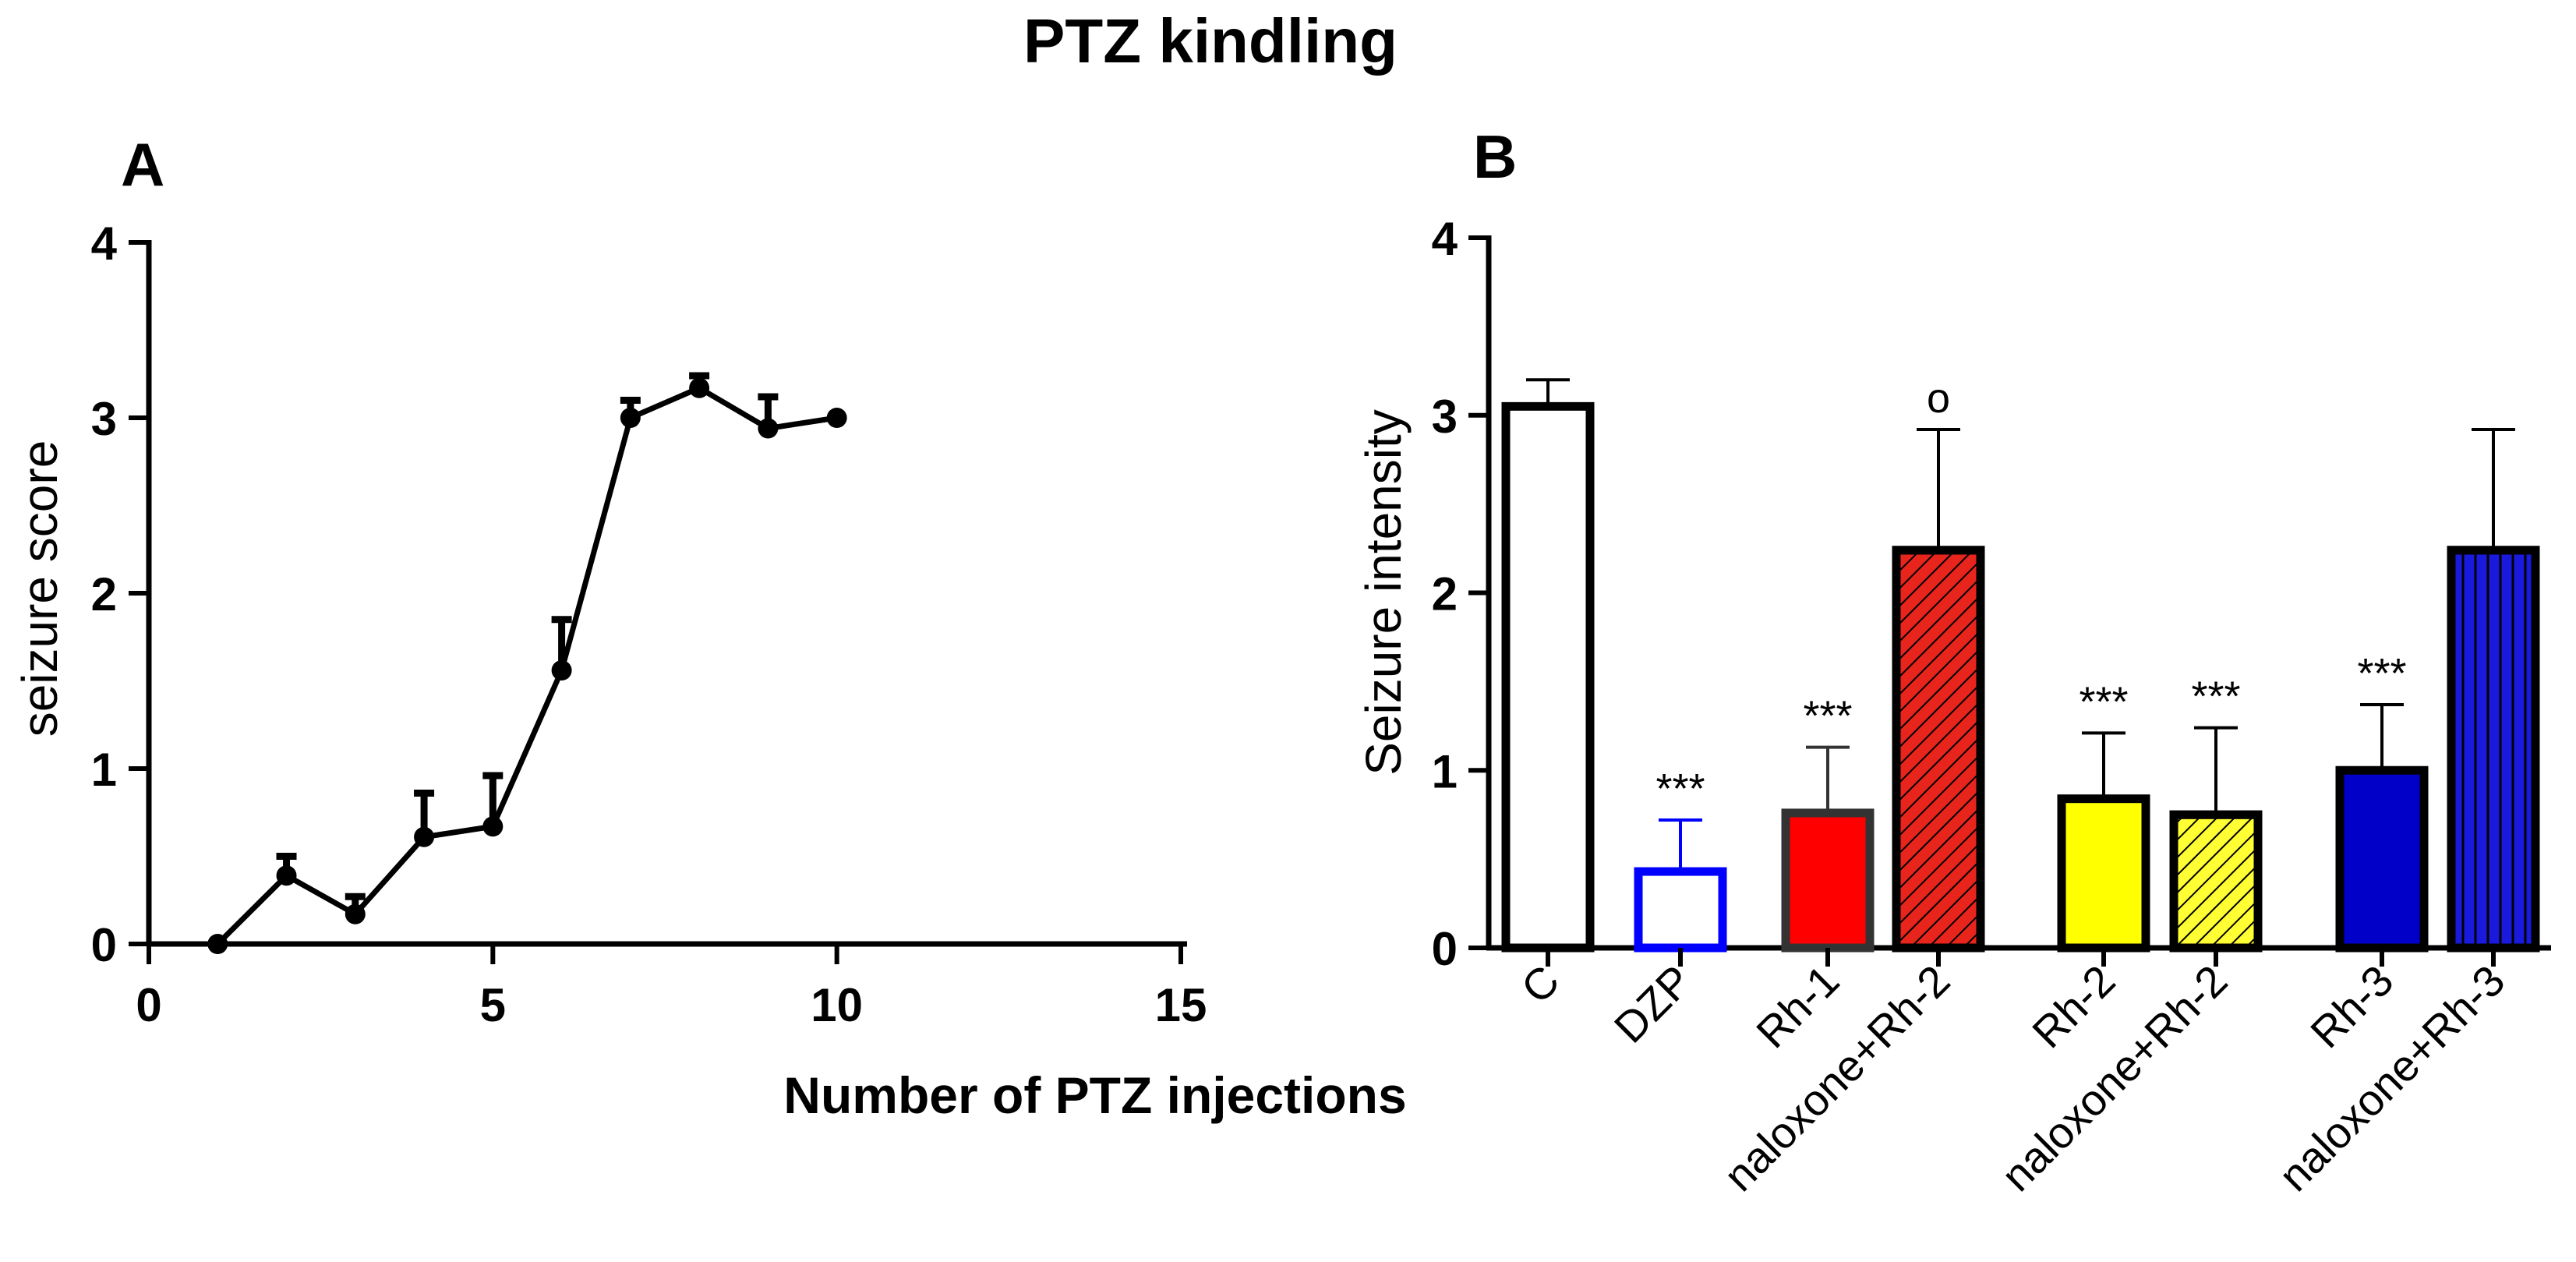 This screenshot has height=1262, width=2576. I want to click on panel-a-y-tick-label: 4, so click(104, 244).